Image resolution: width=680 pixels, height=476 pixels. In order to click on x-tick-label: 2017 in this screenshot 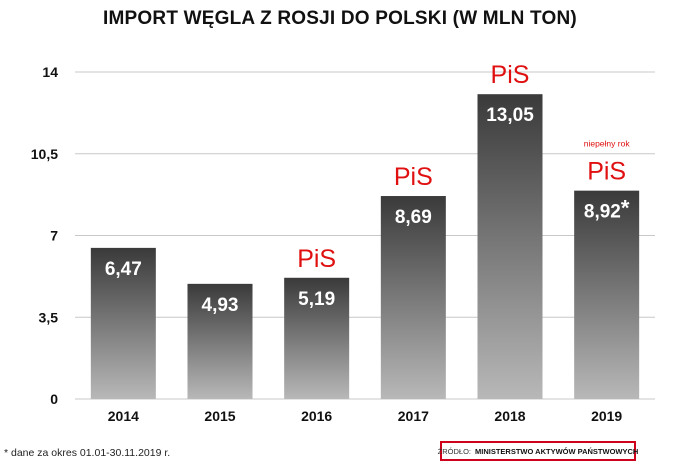, I will do `click(413, 416)`.